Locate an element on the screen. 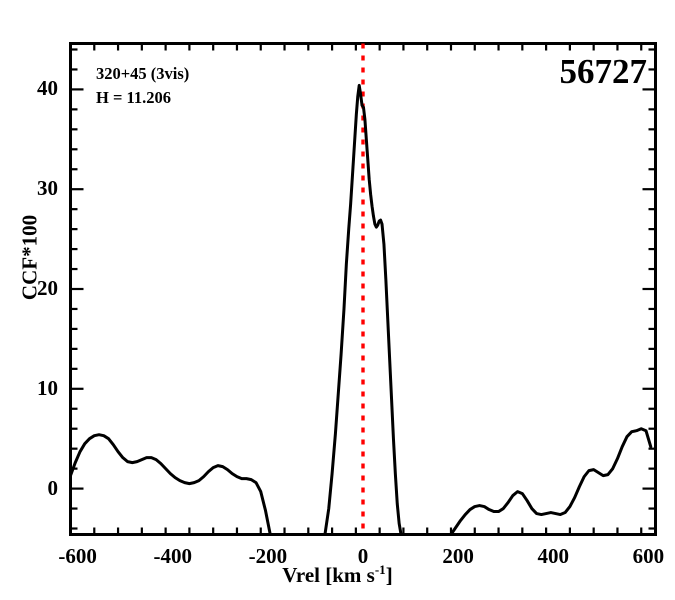  mjd-annotation: 56727 is located at coordinates (603, 71).